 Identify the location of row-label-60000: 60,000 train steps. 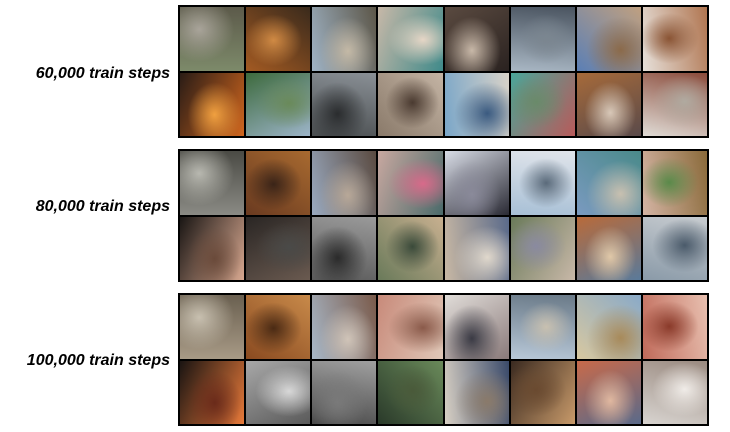
(102, 73).